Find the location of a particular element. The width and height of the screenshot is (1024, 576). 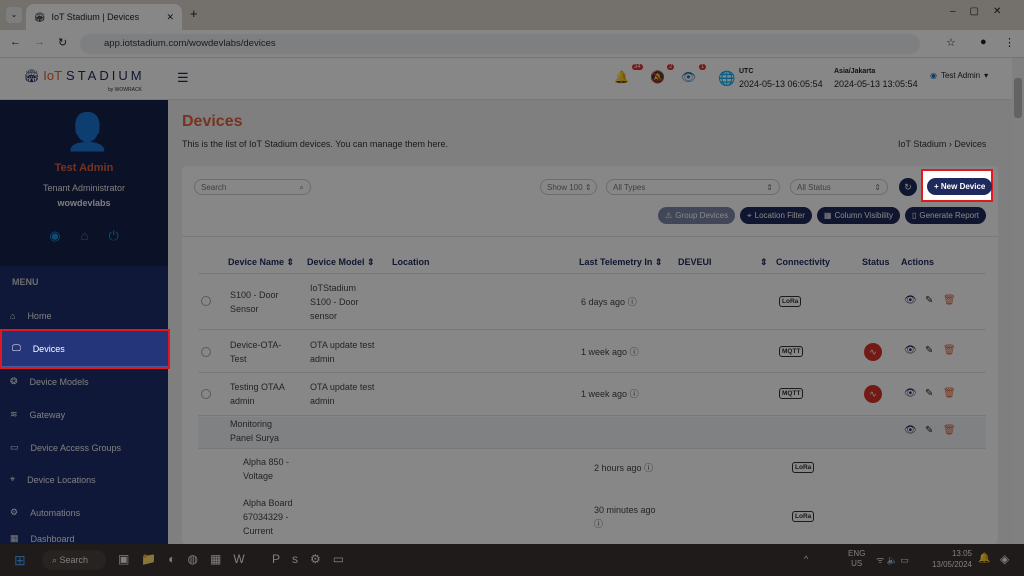

refresh-button: ↻ is located at coordinates (908, 187).